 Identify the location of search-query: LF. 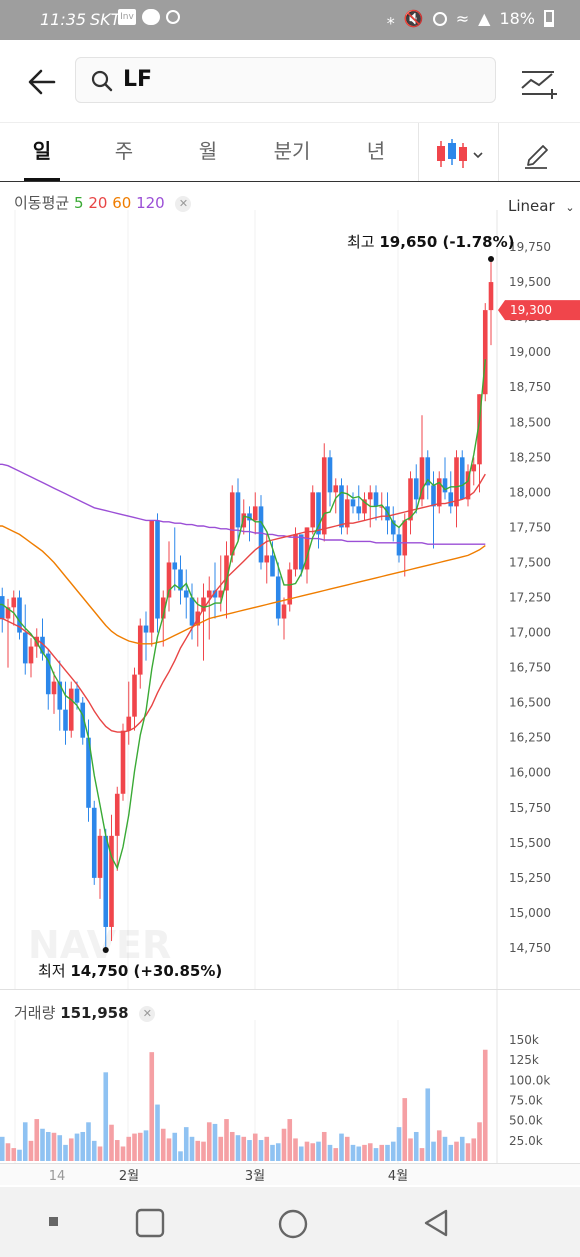
(137, 79).